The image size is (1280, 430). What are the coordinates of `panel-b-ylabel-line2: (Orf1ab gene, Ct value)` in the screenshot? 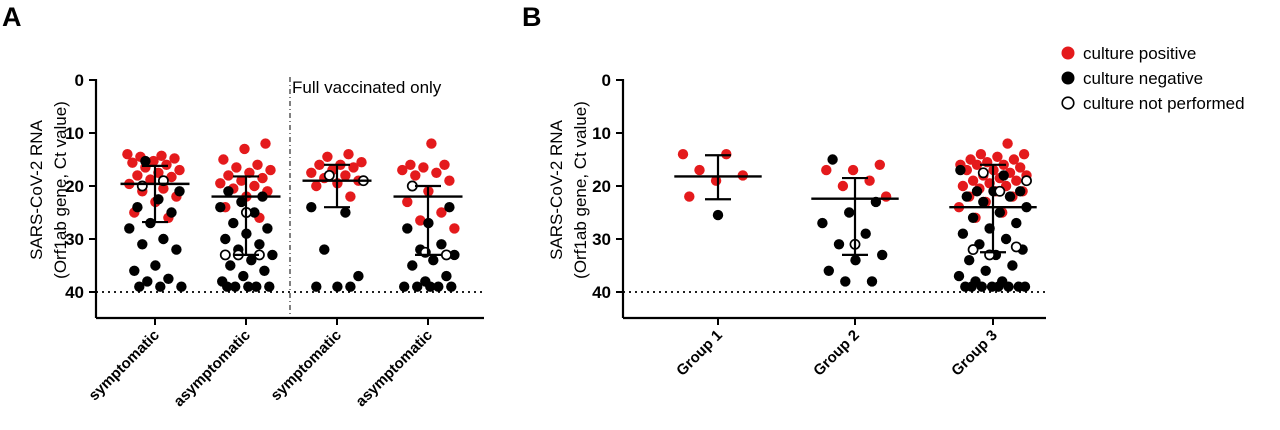 It's located at (580, 190).